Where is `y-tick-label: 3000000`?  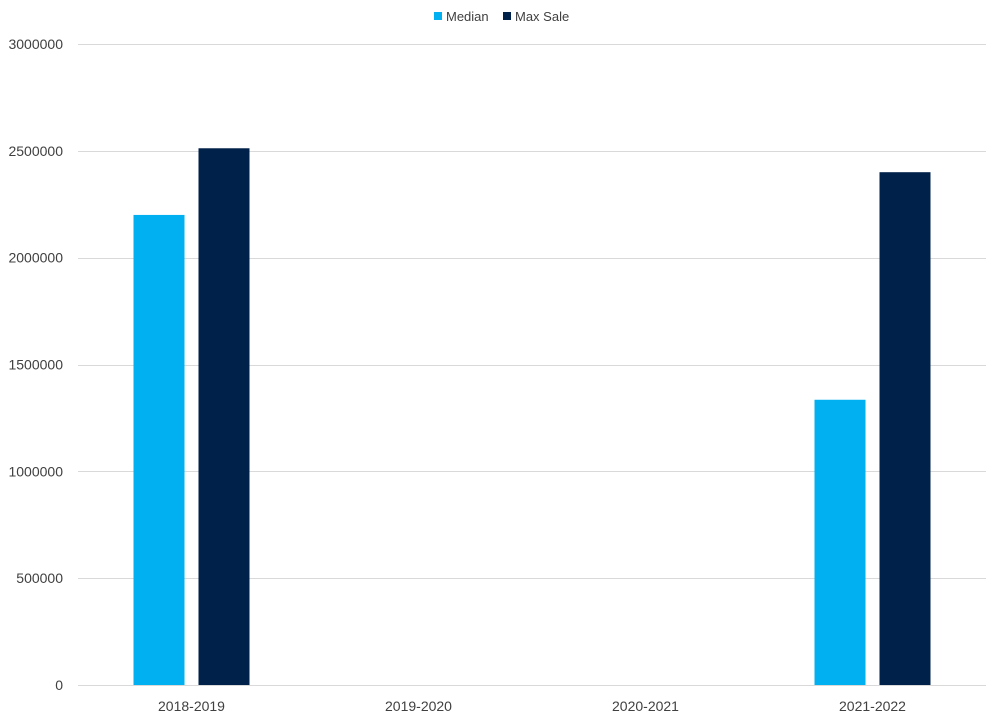 y-tick-label: 3000000 is located at coordinates (35, 44).